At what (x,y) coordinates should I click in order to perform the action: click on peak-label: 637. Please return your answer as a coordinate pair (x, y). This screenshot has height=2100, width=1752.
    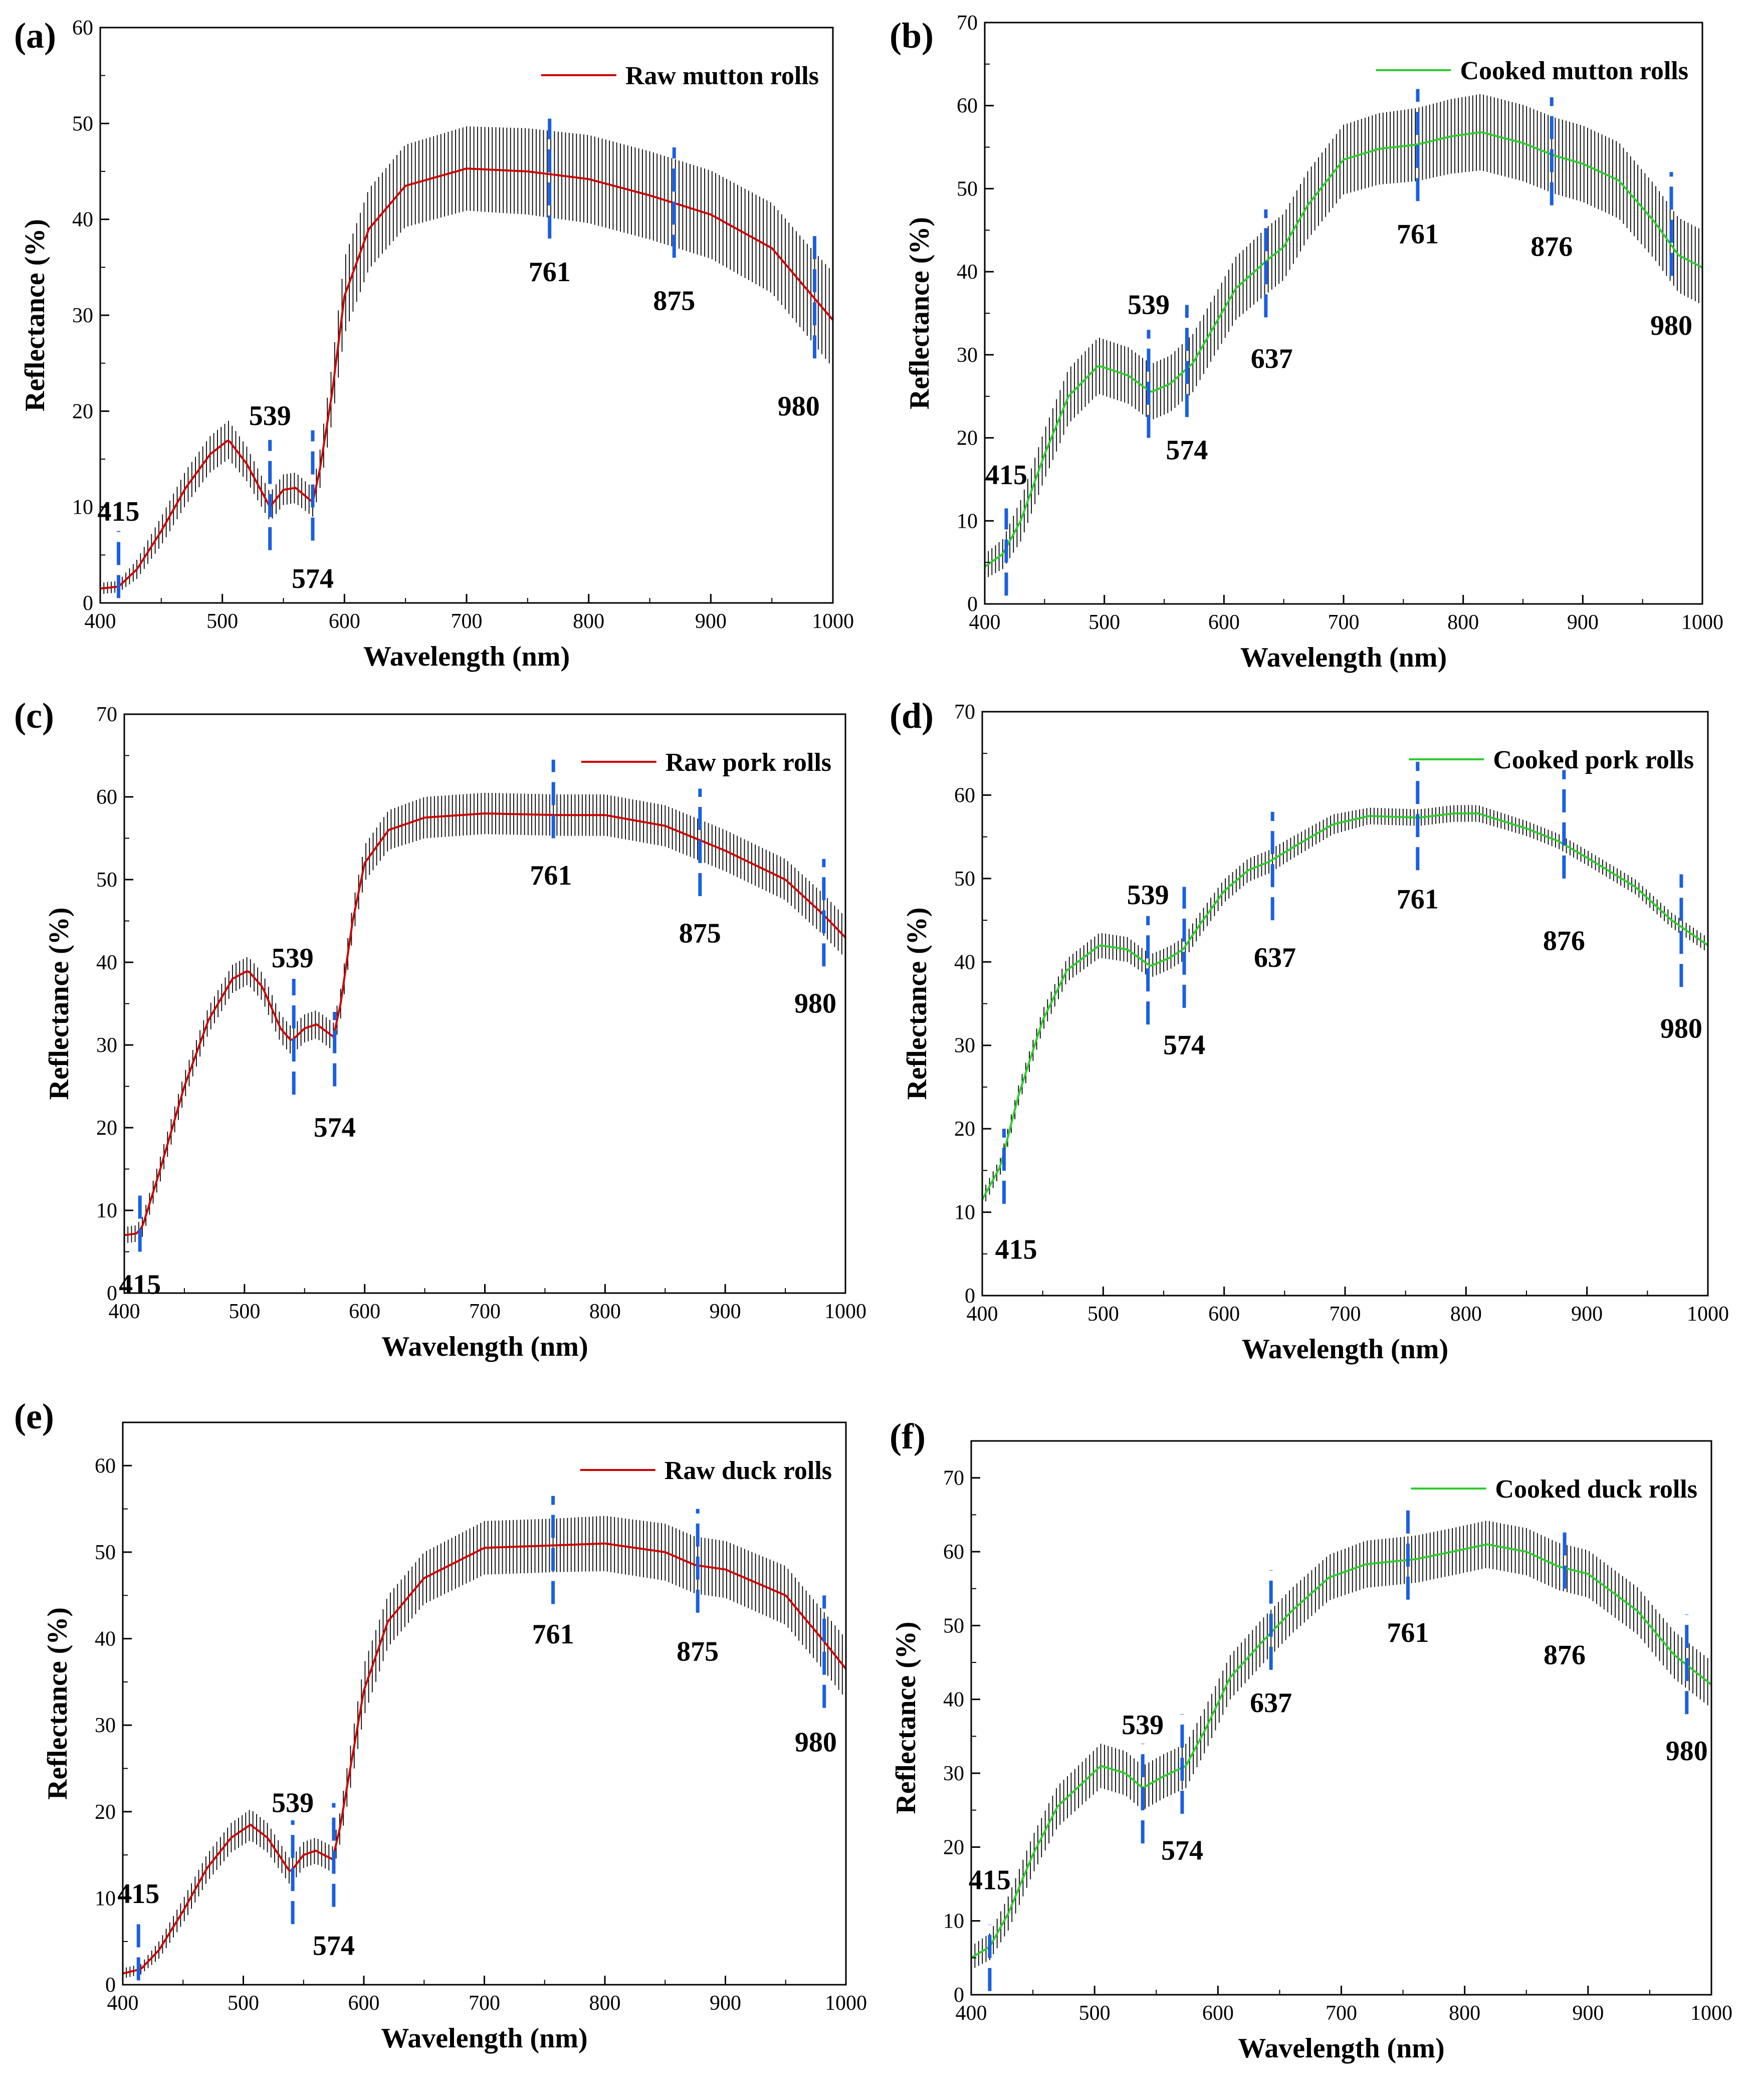
    Looking at the image, I should click on (1272, 358).